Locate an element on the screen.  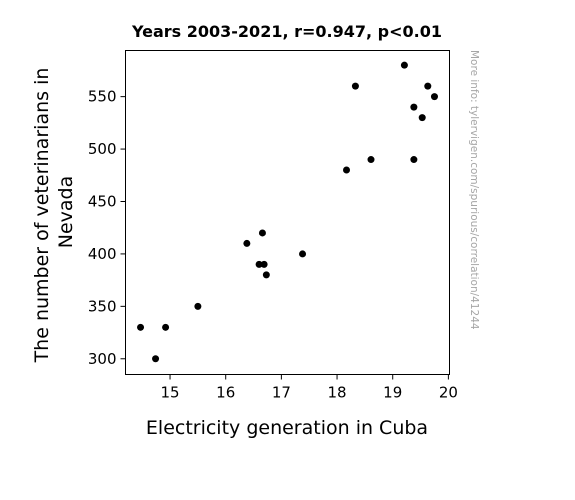
x-axis: 15 16 17 18 19 20 is located at coordinates (309, 388).